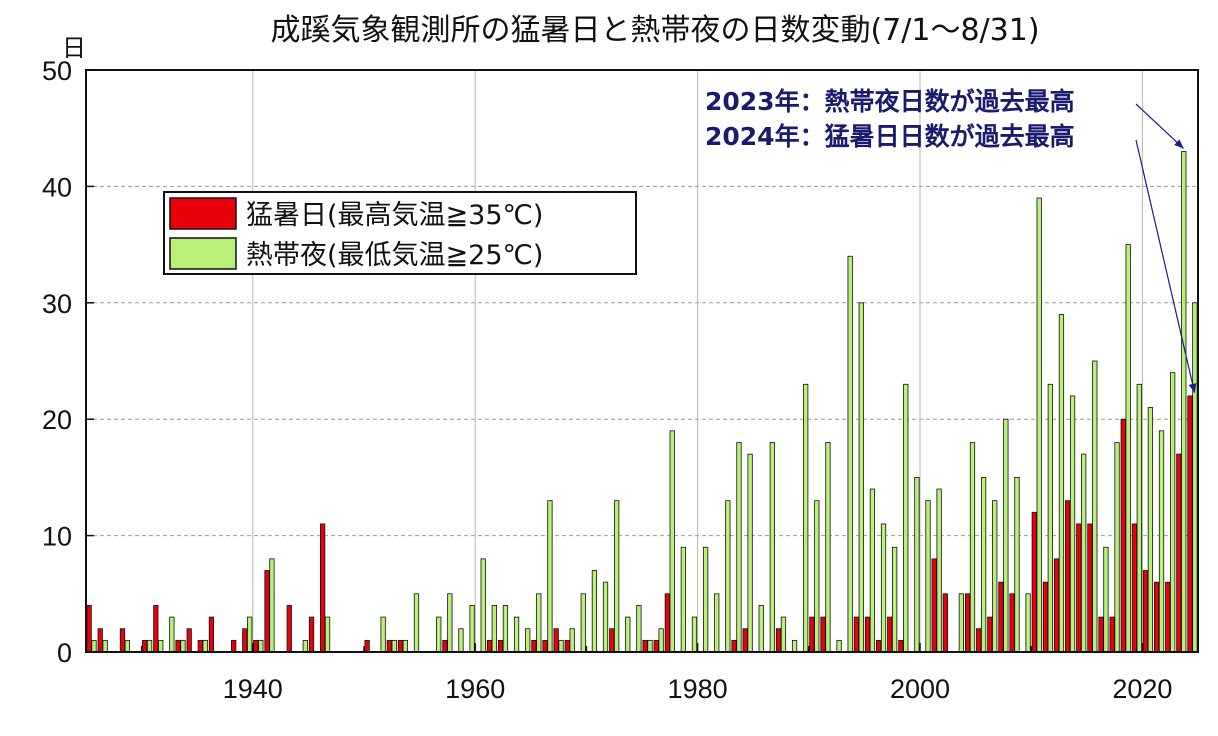  I want to click on bar-mosho-2024, so click(1190, 524).